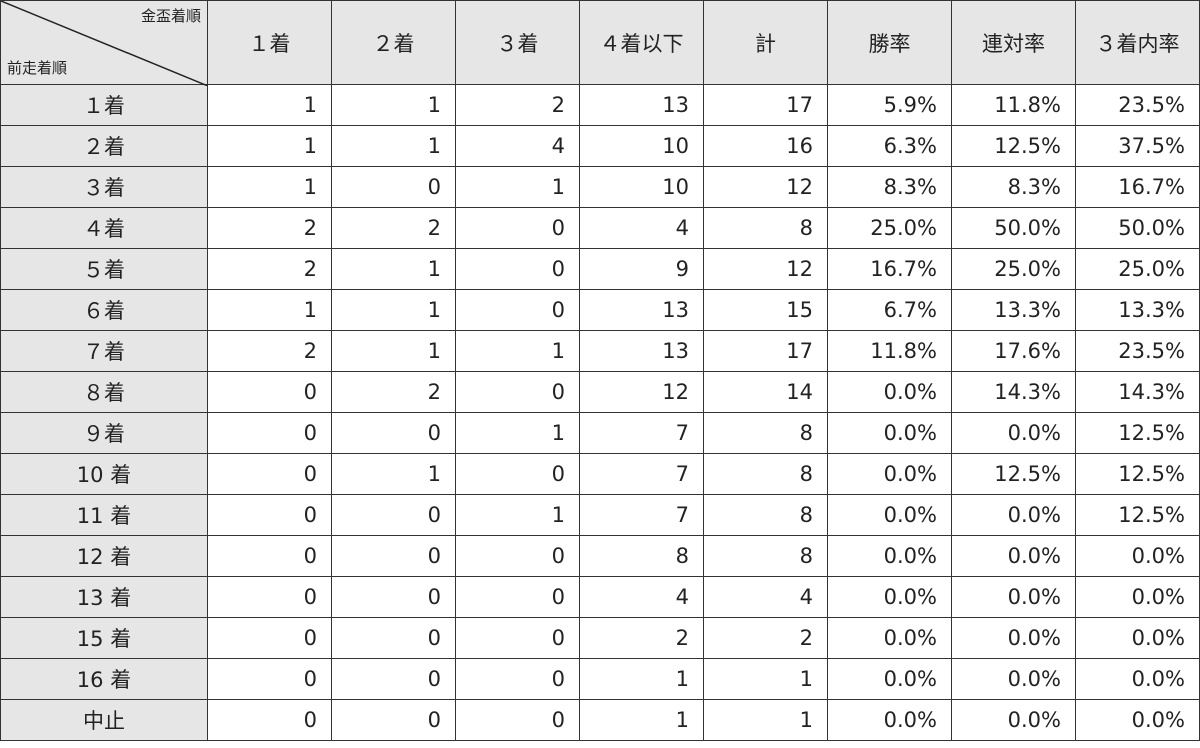  I want to click on column-header: ２着, so click(393, 42).